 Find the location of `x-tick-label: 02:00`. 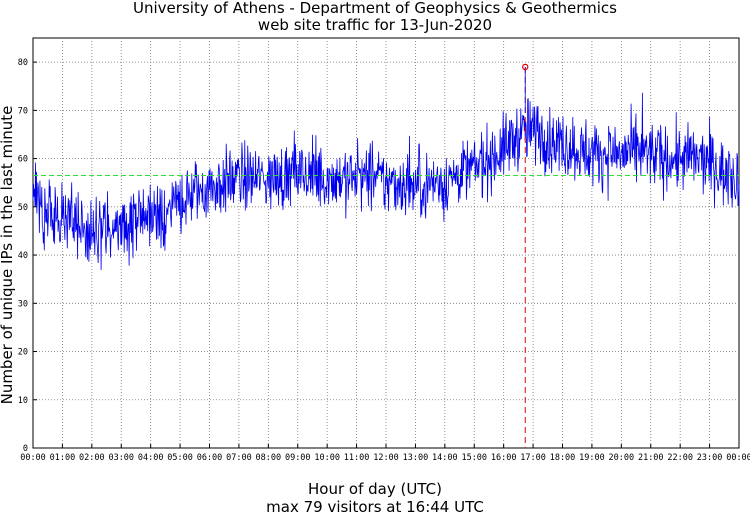

x-tick-label: 02:00 is located at coordinates (92, 458).